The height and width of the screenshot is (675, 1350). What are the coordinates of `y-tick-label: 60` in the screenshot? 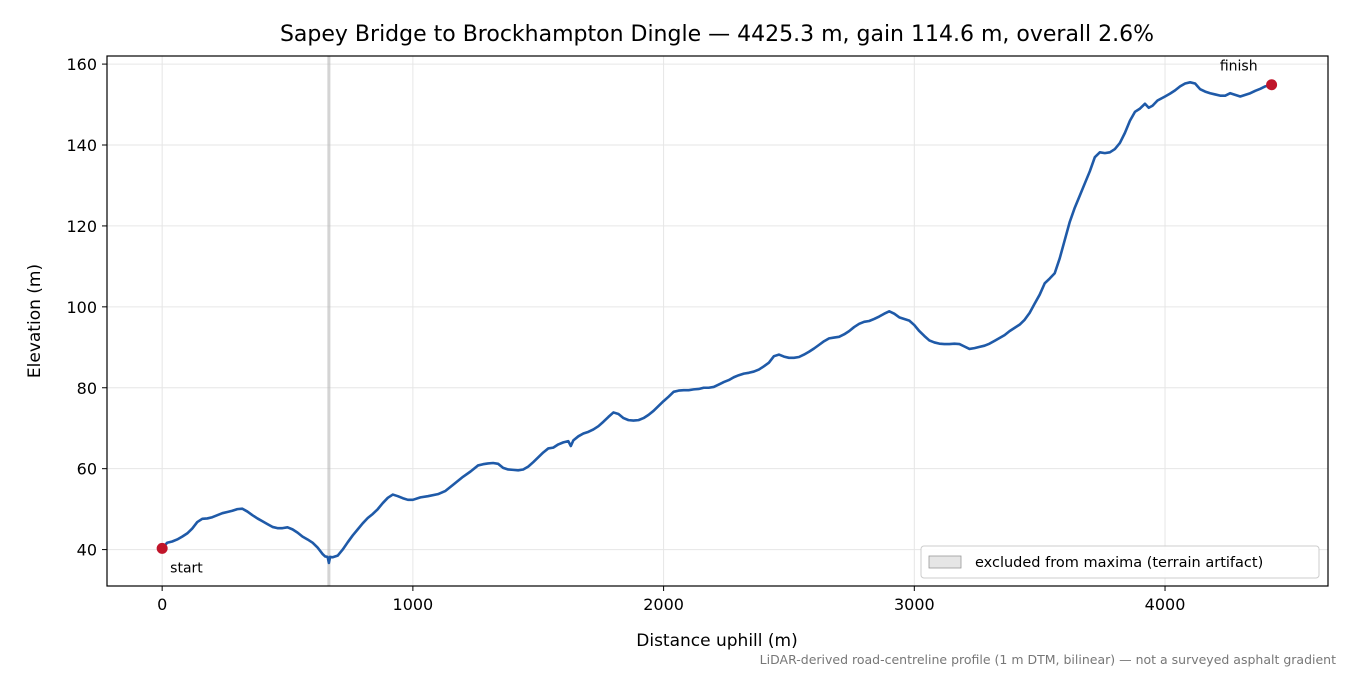 It's located at (87, 469).